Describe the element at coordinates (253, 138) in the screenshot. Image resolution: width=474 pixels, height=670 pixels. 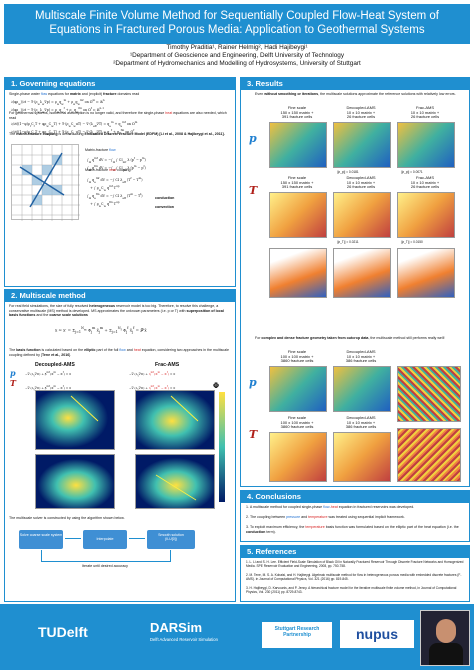
I see `results-p-label: p` at that location.